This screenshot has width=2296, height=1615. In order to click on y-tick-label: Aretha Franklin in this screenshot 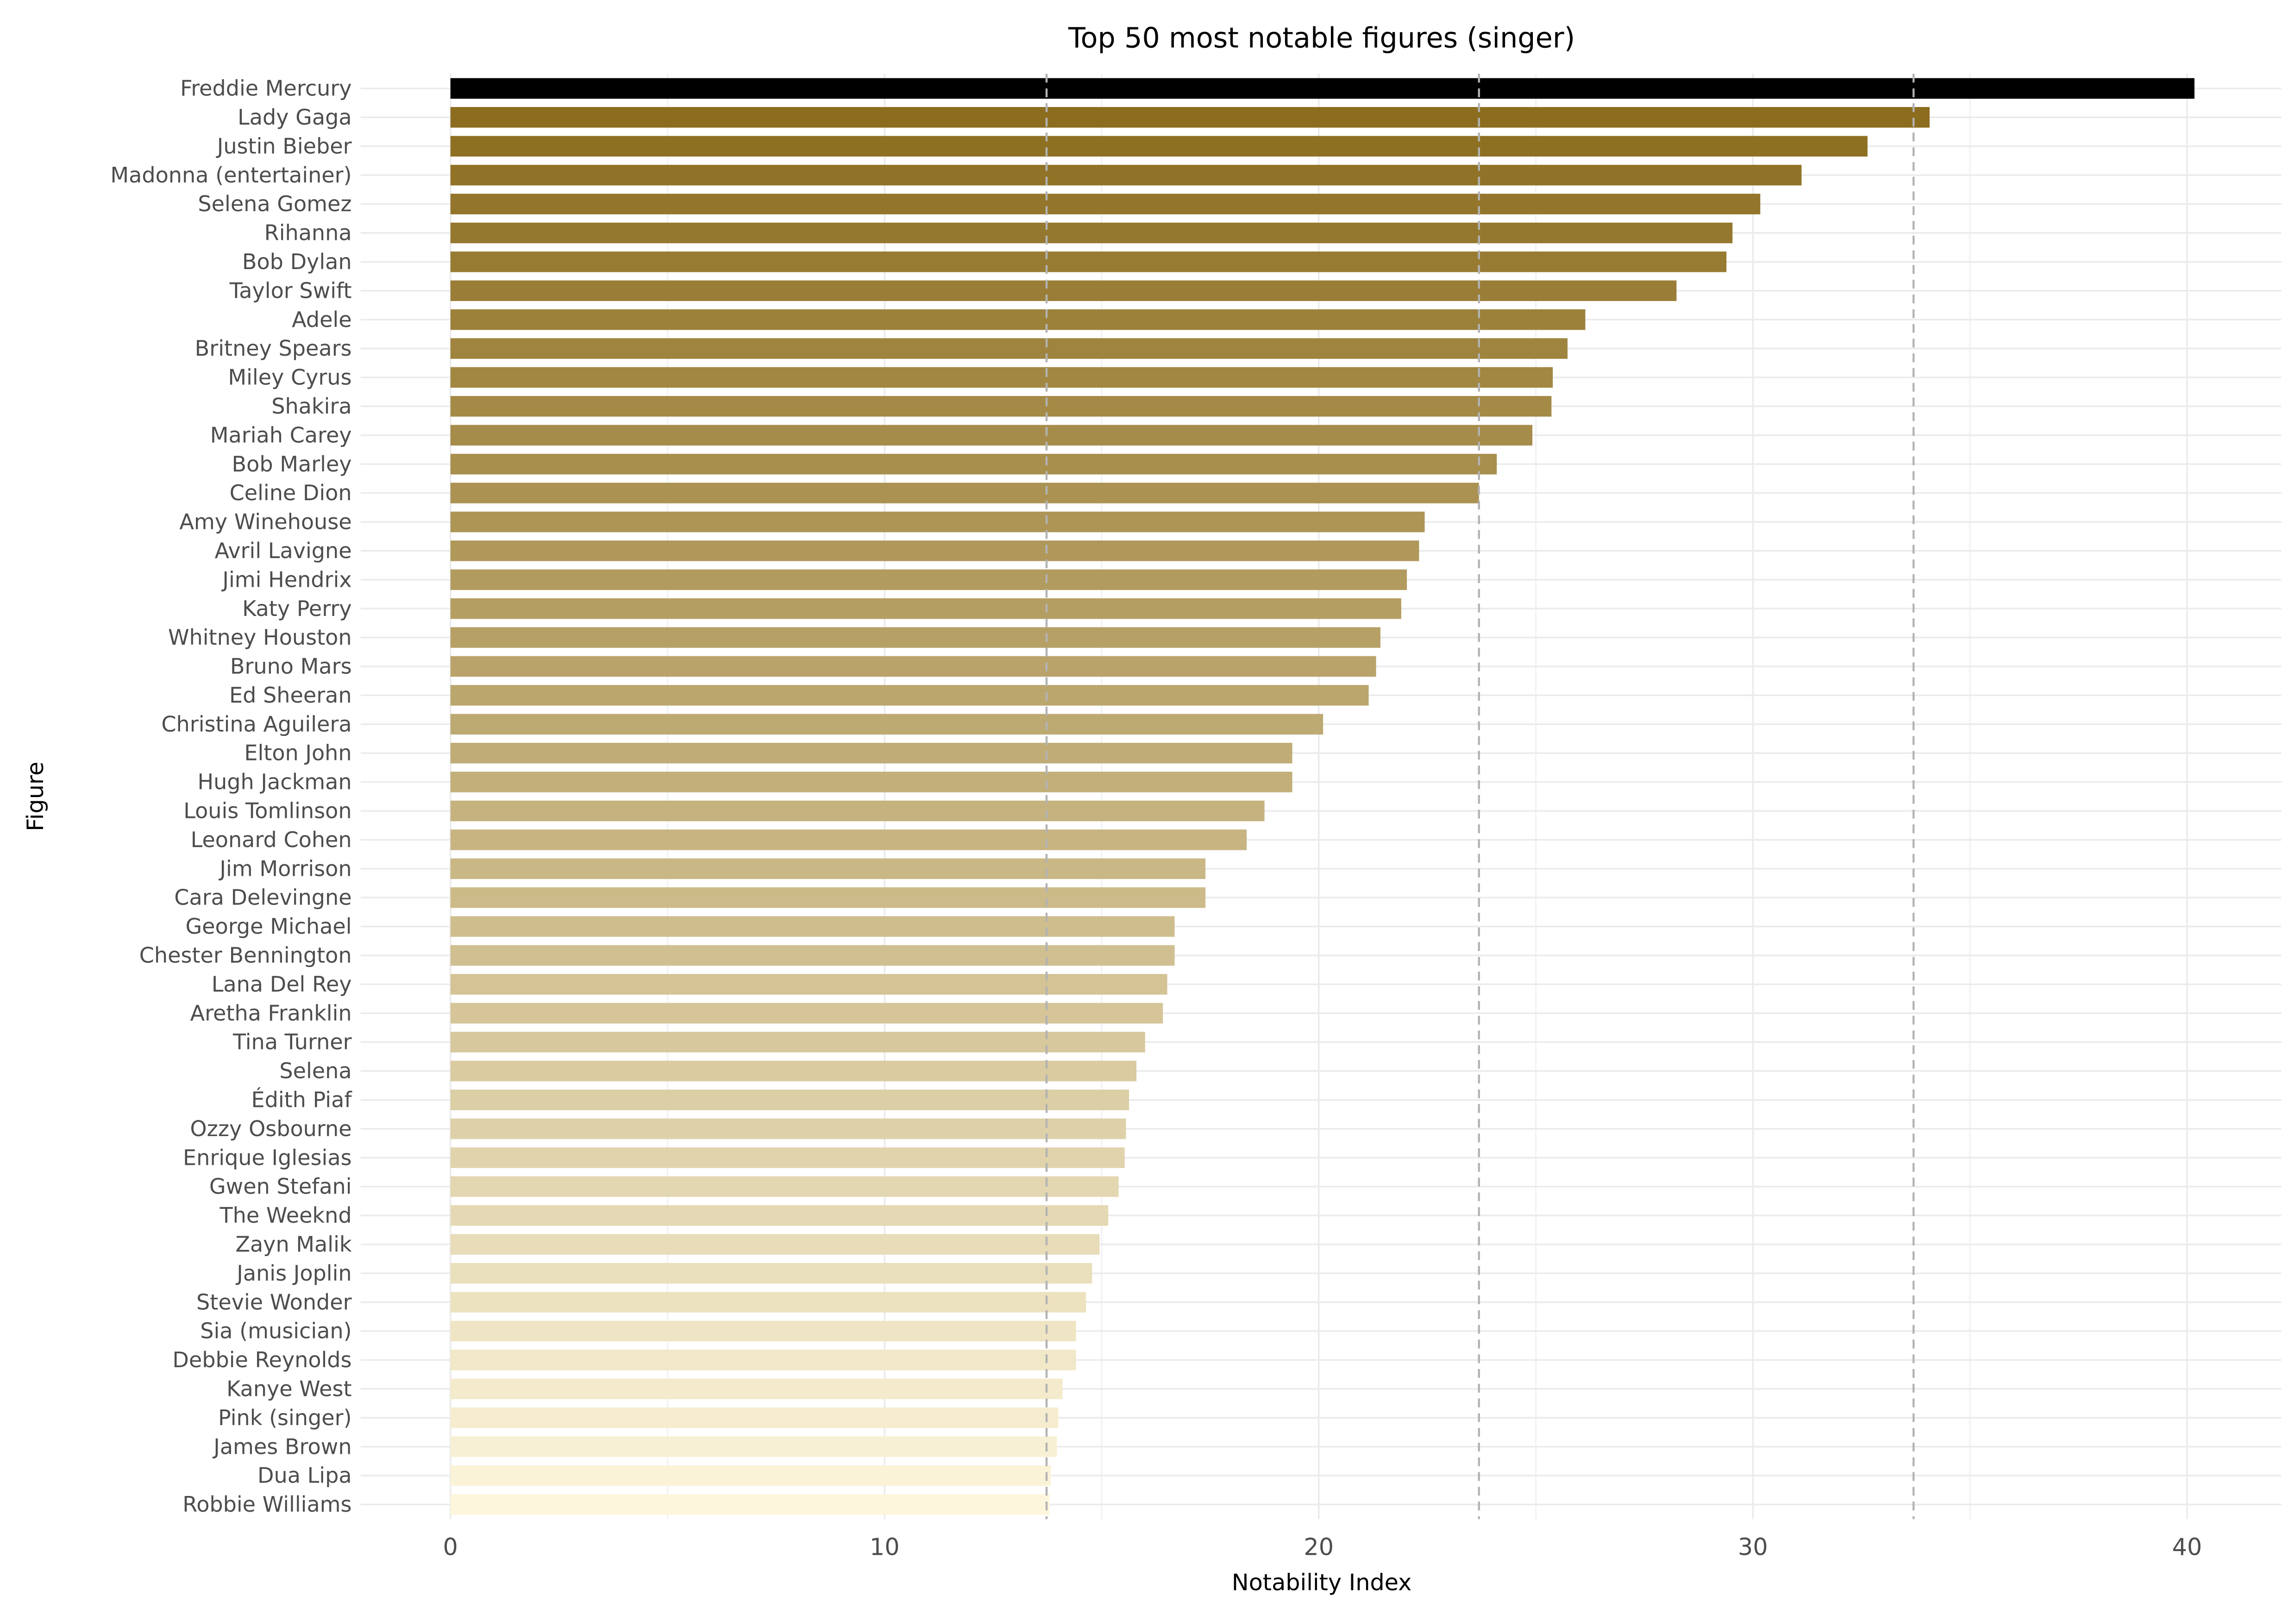, I will do `click(271, 1012)`.